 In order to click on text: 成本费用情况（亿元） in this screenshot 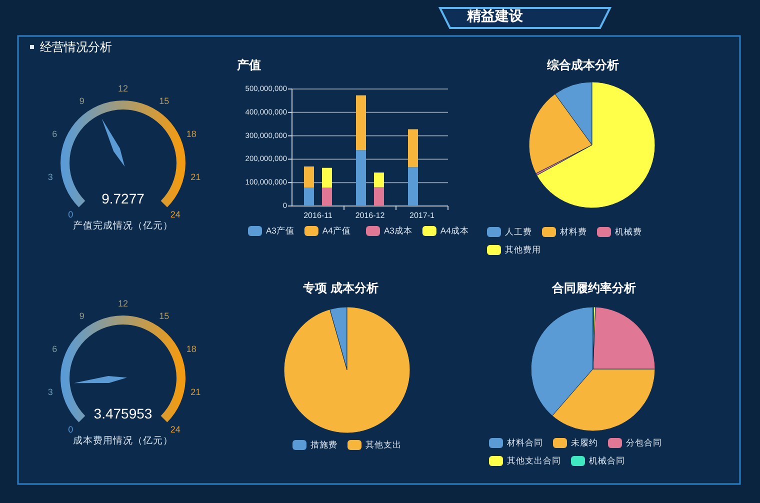, I will do `click(123, 440)`.